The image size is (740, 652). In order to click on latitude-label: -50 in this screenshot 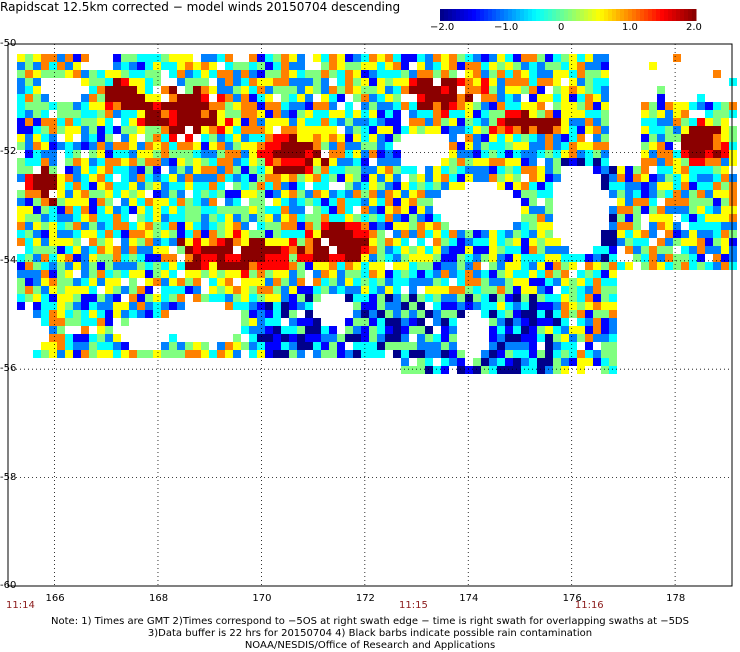, I will do `click(8, 43)`.